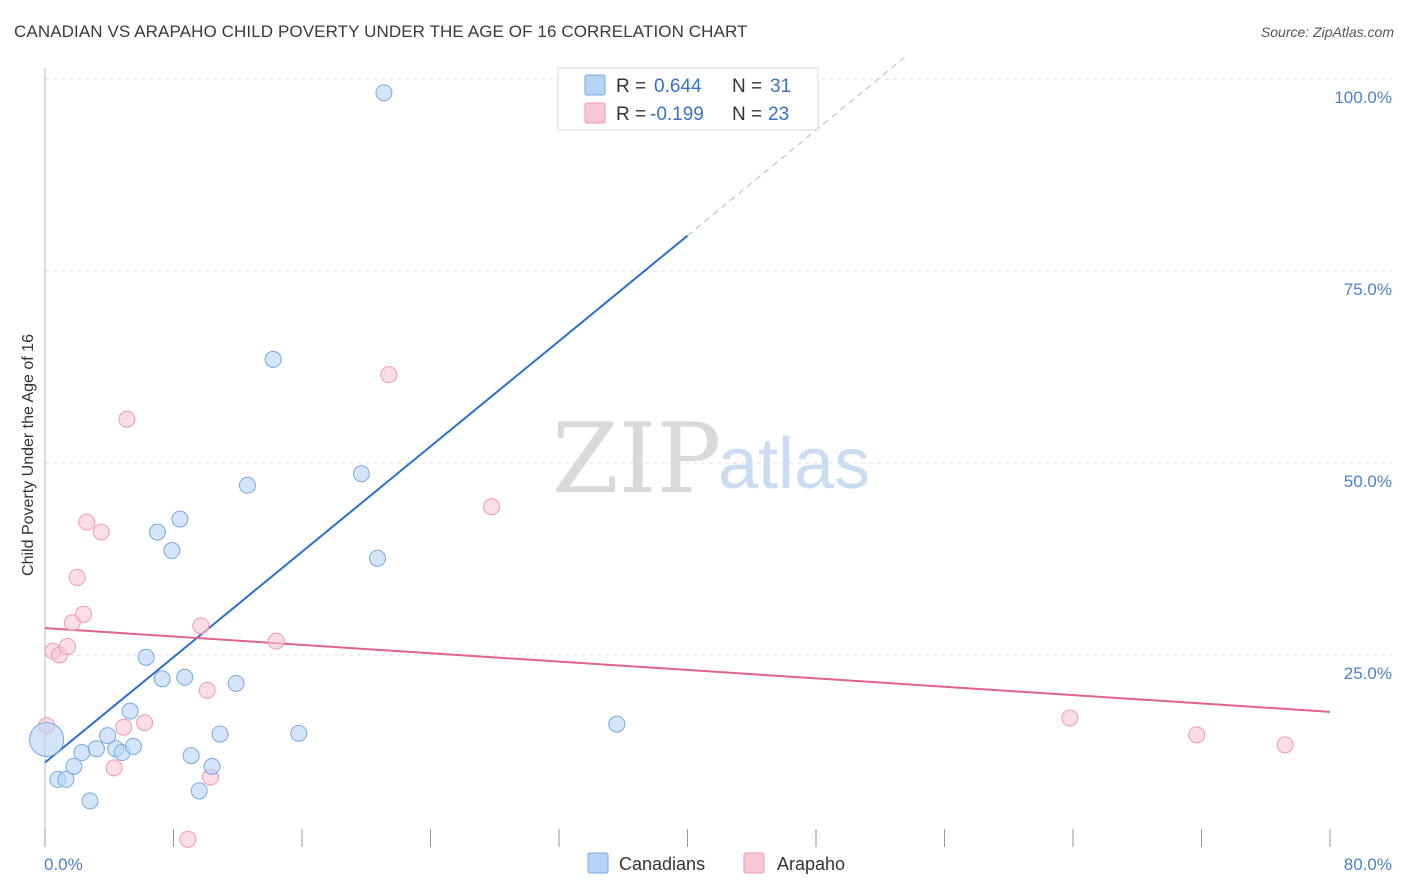 The height and width of the screenshot is (892, 1406). I want to click on arapaho-trend-line, so click(687, 670).